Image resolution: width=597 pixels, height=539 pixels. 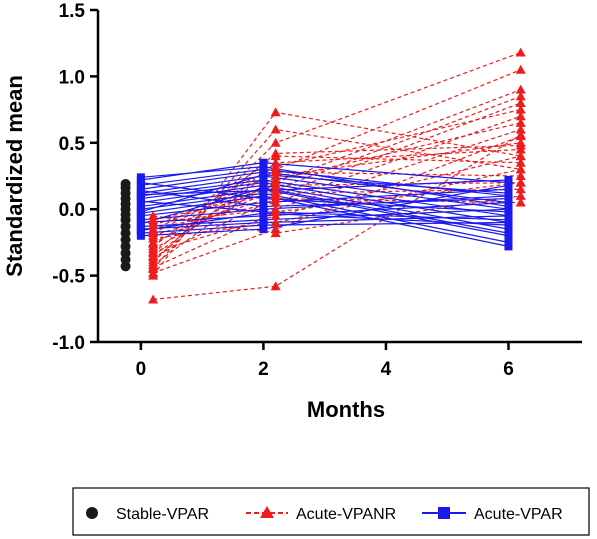 I want to click on legend-frame, so click(x=331, y=511).